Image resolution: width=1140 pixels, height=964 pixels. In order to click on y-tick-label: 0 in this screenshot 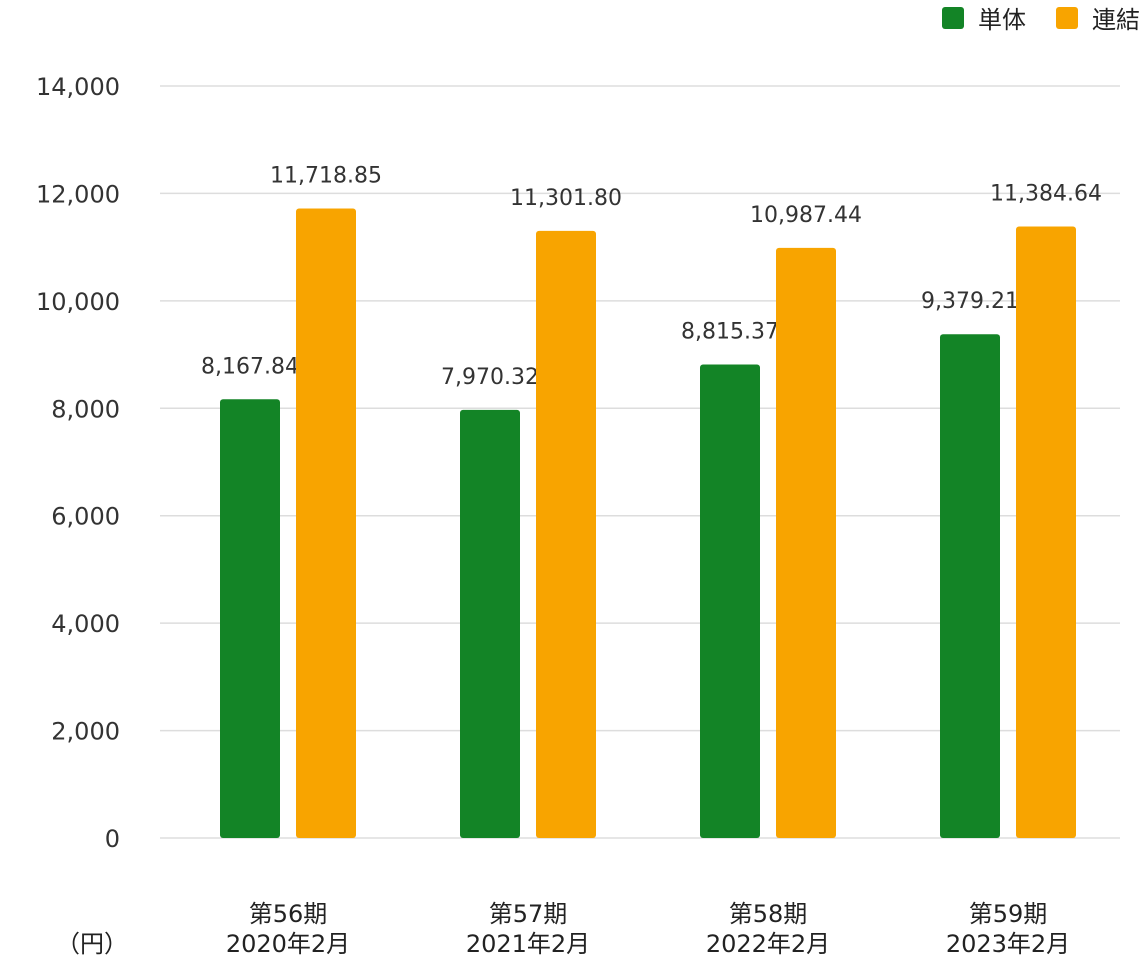, I will do `click(112, 839)`.